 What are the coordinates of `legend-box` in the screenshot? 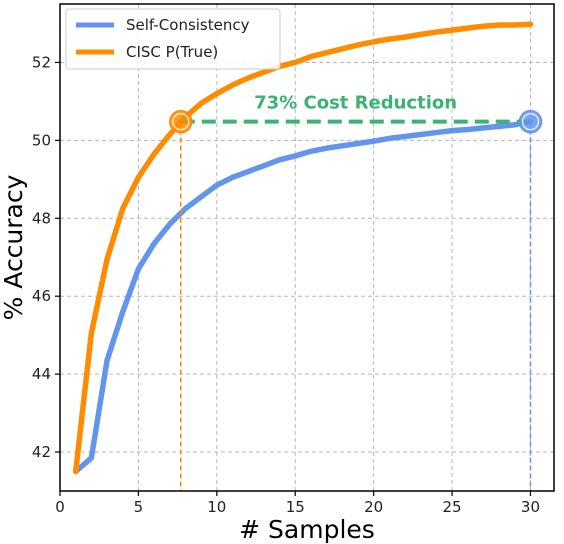 It's located at (173, 39).